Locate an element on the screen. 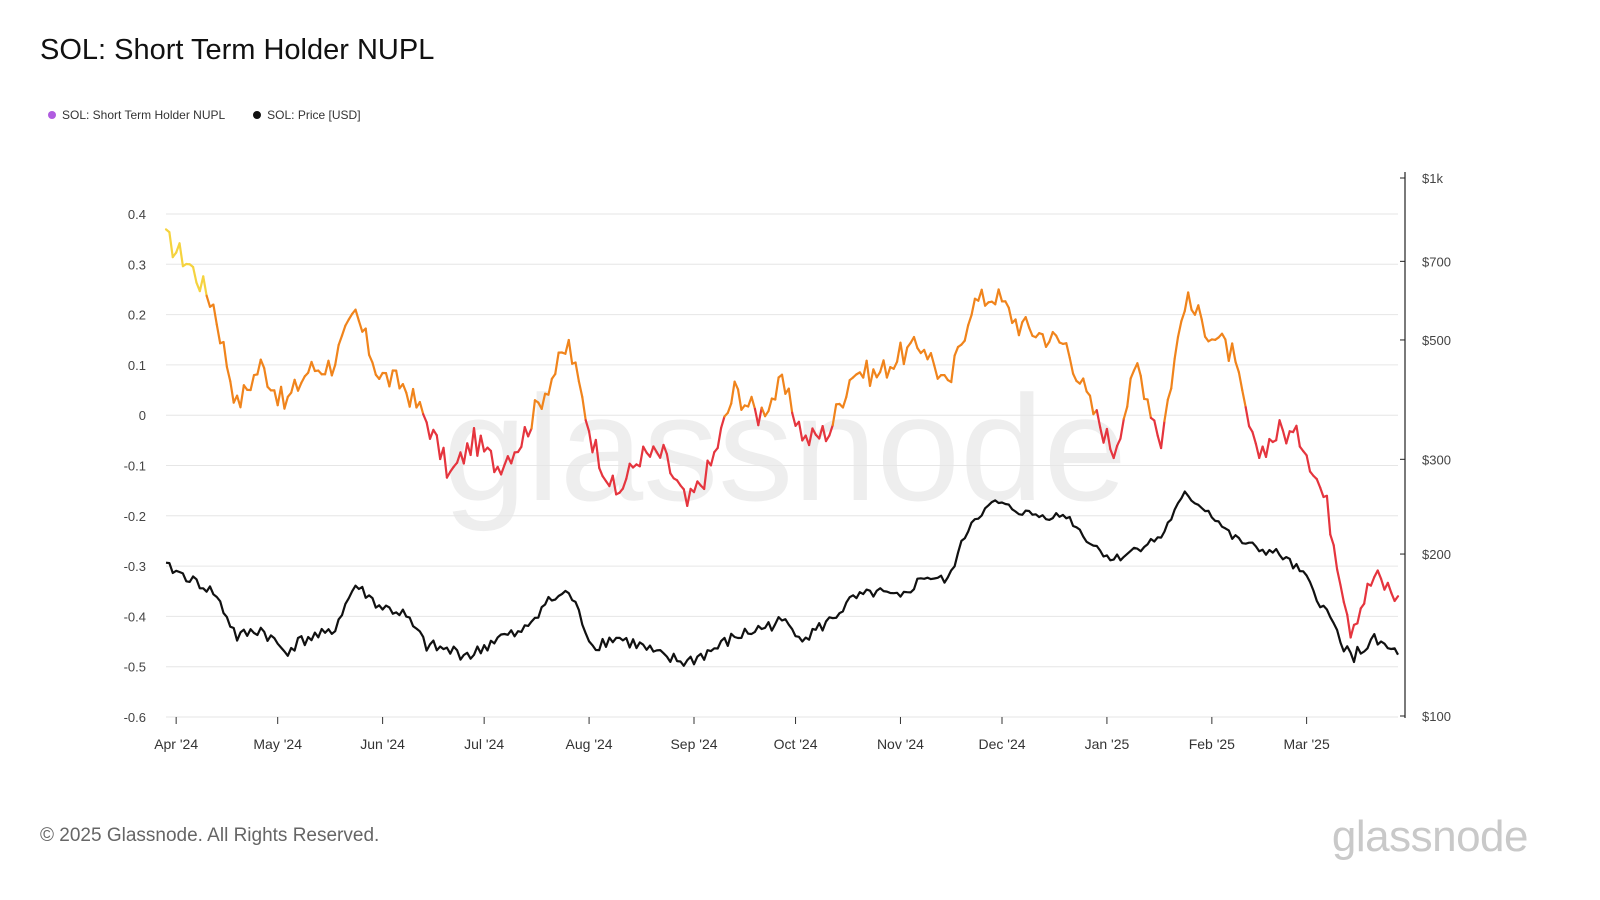 Image resolution: width=1600 pixels, height=900 pixels. legend-label-nupl: SOL: Short Term Holder NUPL is located at coordinates (144, 115).